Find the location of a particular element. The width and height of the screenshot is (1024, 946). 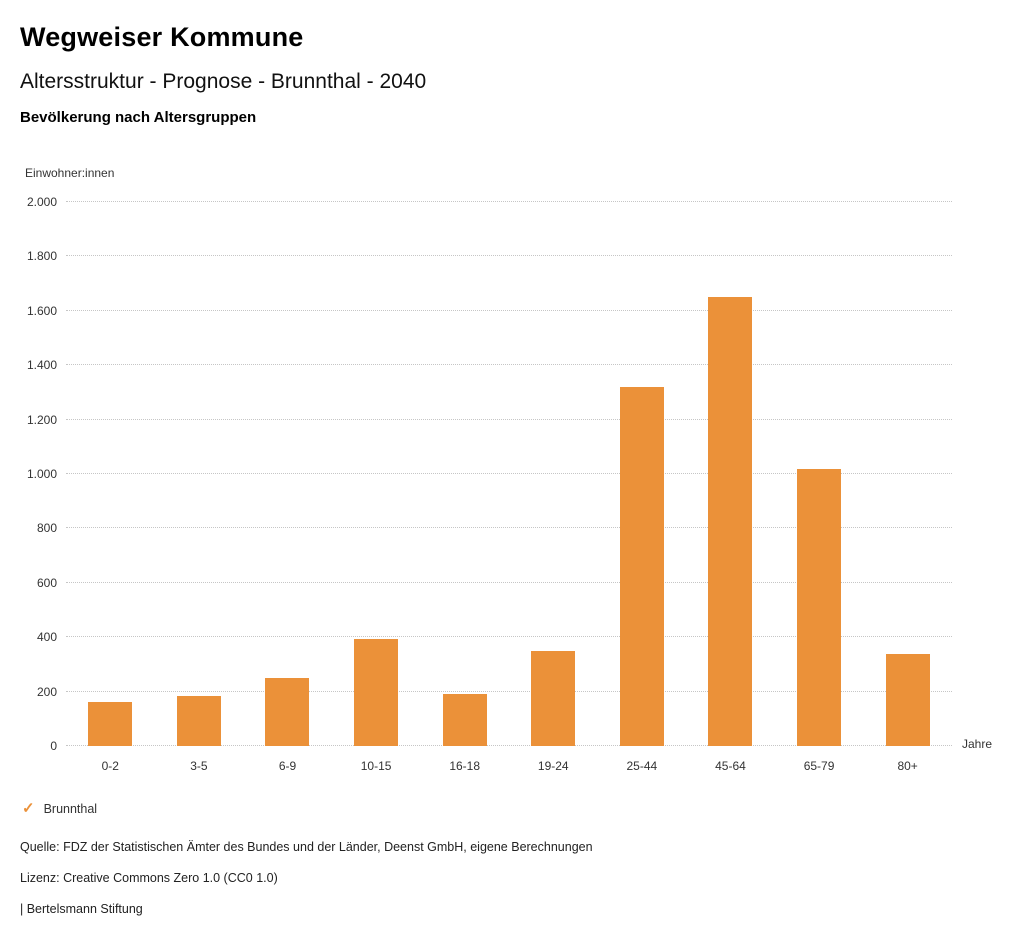

y-axis-tick-label: 2.000 is located at coordinates (41, 202).